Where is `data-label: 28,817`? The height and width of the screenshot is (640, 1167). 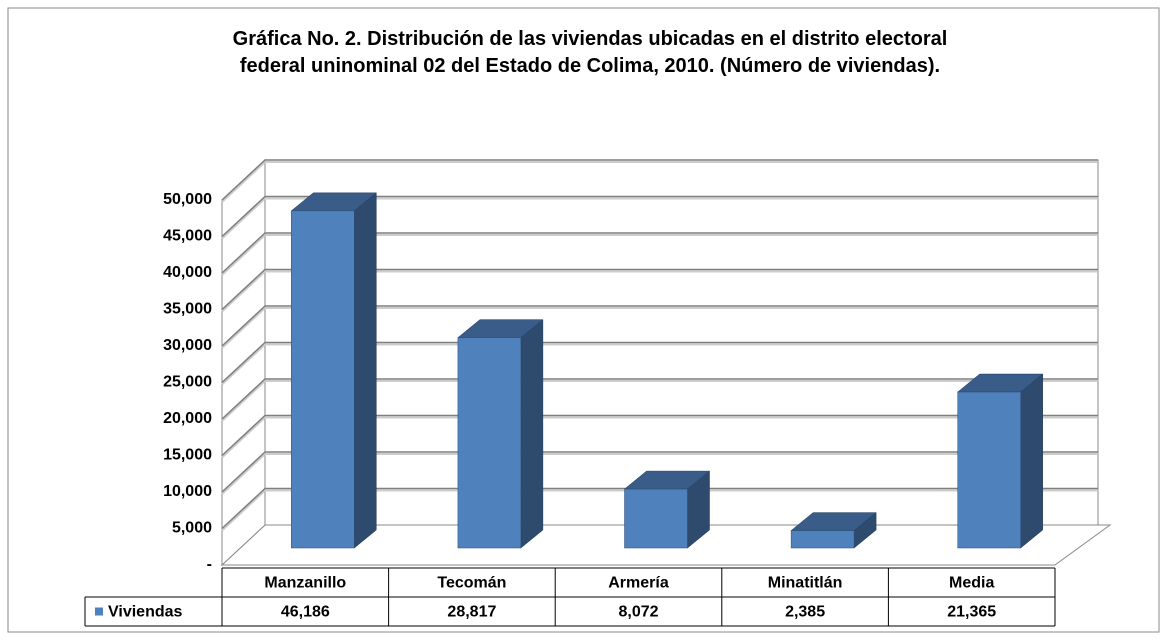
data-label: 28,817 is located at coordinates (471, 612).